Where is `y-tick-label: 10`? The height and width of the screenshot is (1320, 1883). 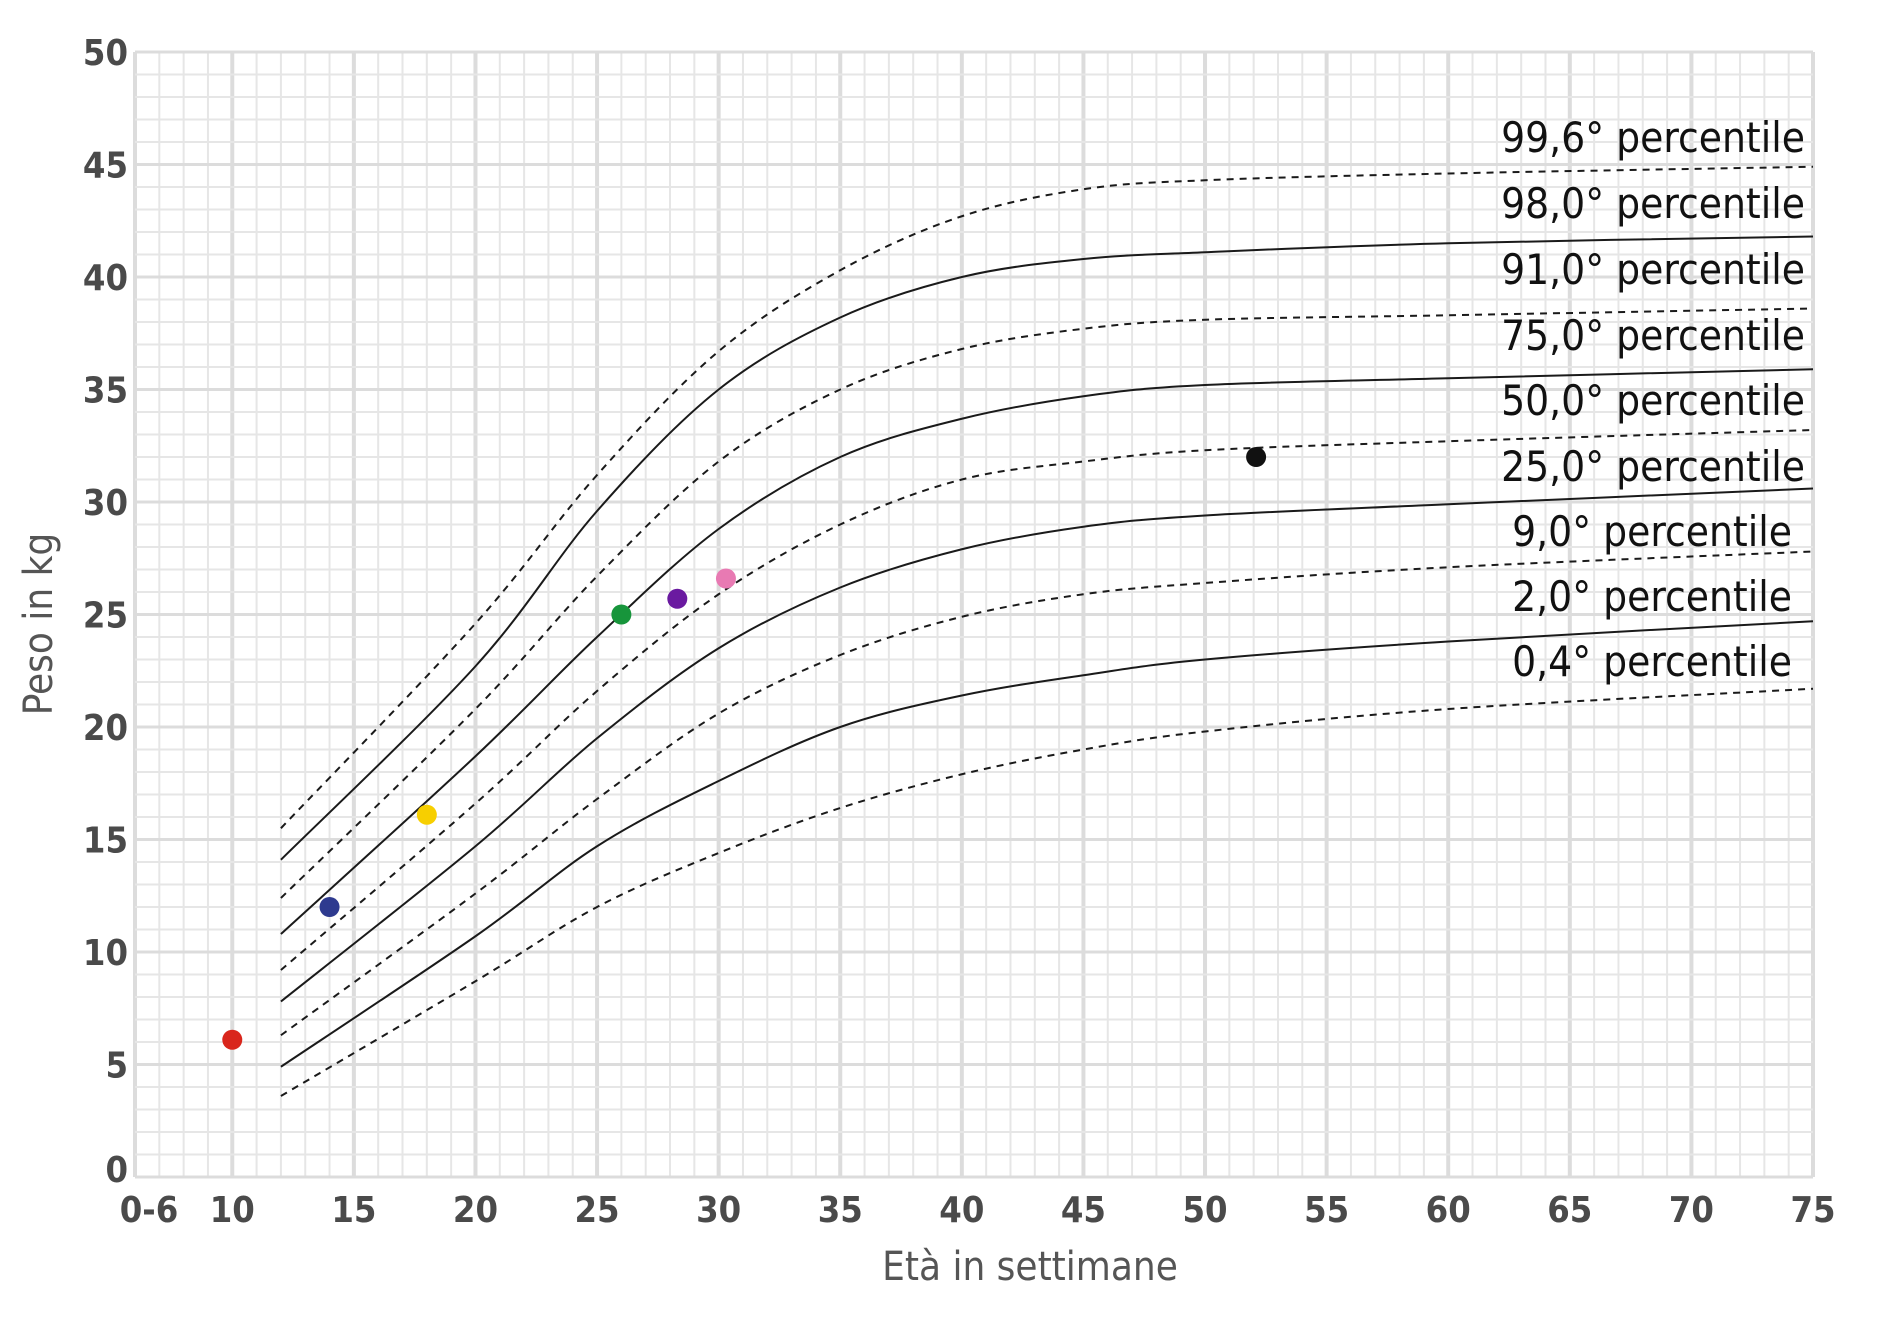
y-tick-label: 10 is located at coordinates (105, 953).